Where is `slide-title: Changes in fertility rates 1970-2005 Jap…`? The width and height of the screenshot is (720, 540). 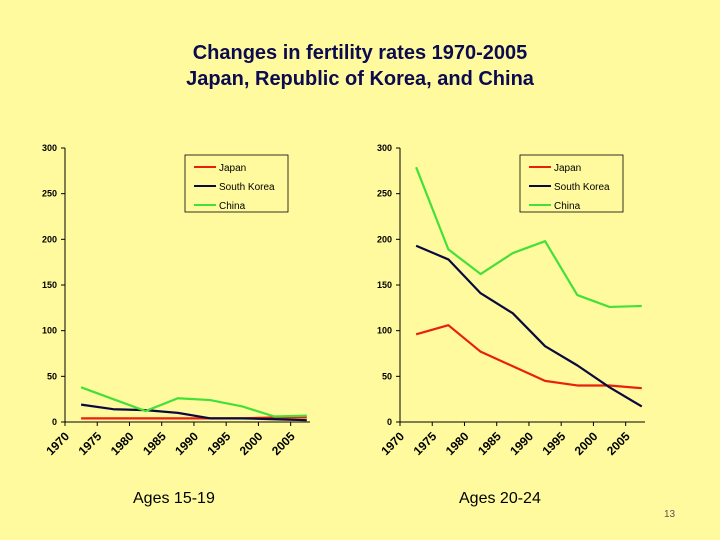 slide-title: Changes in fertility rates 1970-2005 Jap… is located at coordinates (360, 66).